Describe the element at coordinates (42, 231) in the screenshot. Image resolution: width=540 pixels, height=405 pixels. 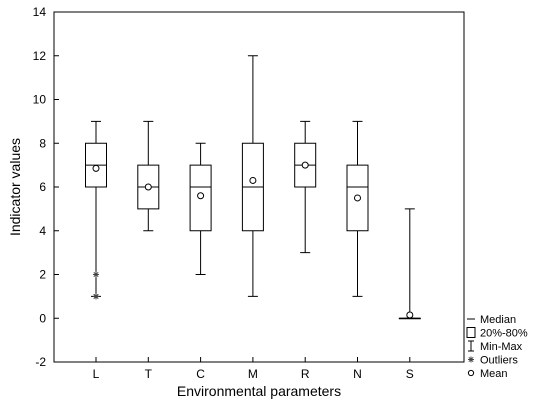
I see `y-tick-label: 4` at that location.